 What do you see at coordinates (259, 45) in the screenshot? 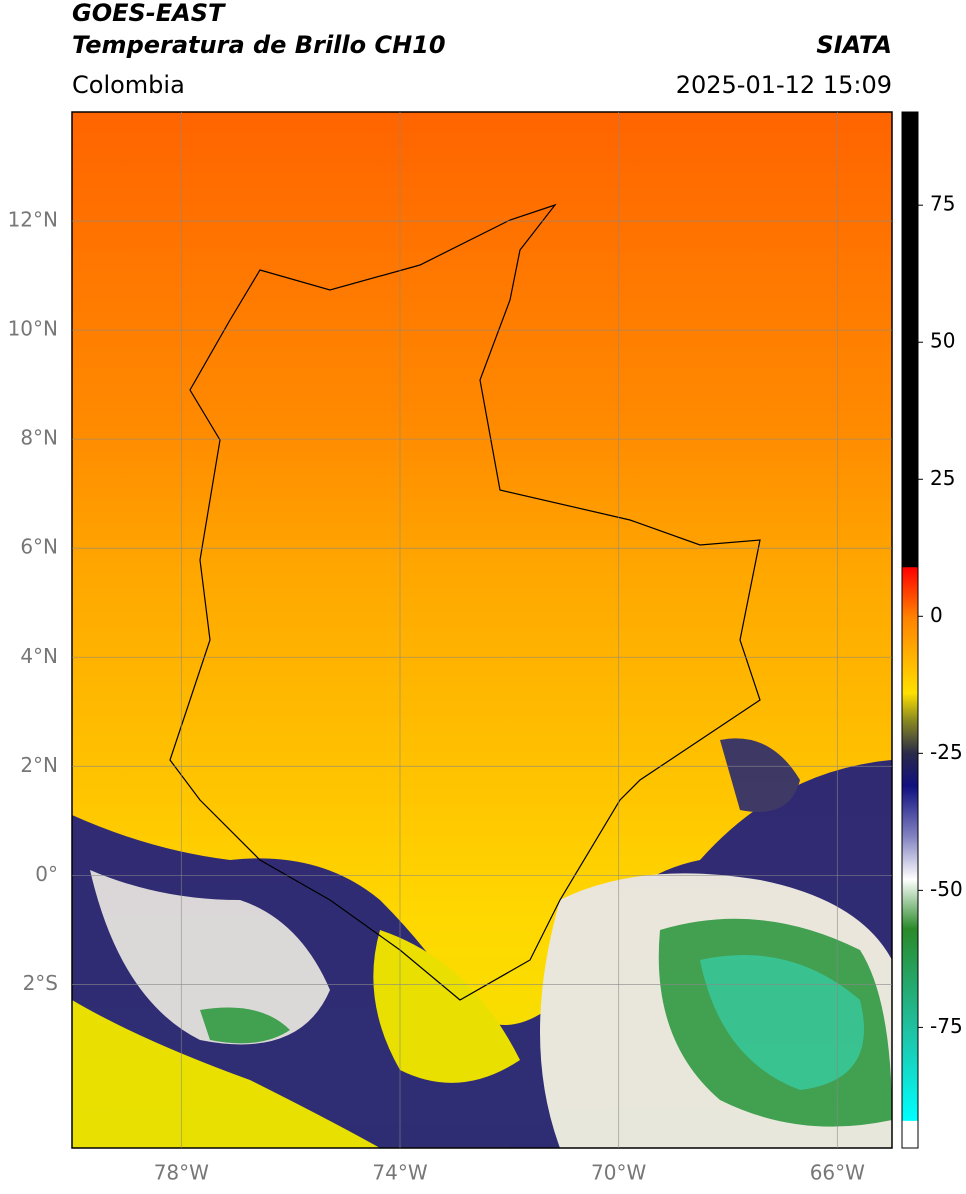
I see `subtitle: Temperatura de Brillo CH10` at bounding box center [259, 45].